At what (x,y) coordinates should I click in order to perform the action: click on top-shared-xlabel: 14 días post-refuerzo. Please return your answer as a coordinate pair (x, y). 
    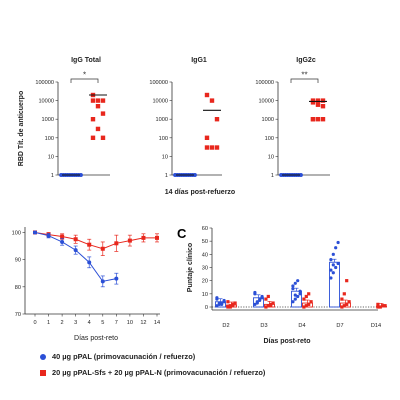
    Looking at the image, I should click on (200, 192).